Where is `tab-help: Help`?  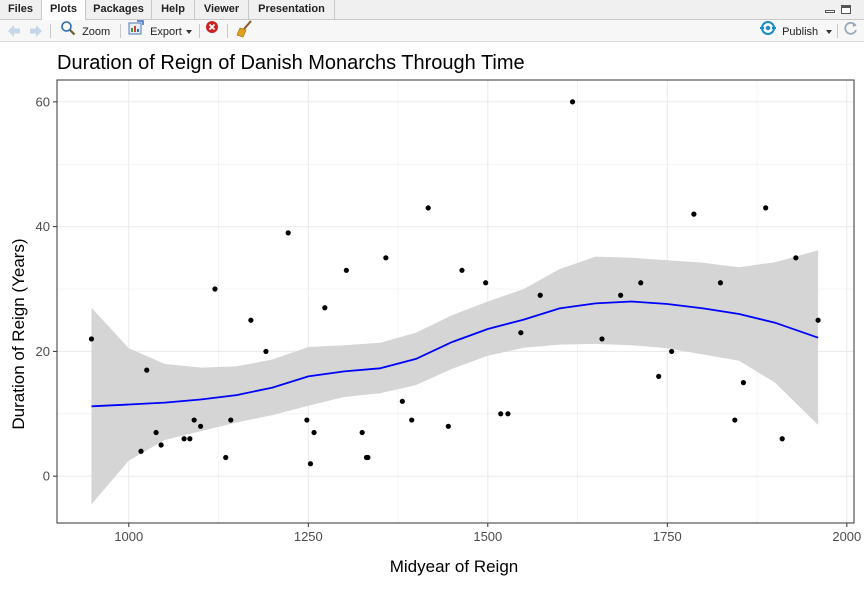 tab-help: Help is located at coordinates (173, 9).